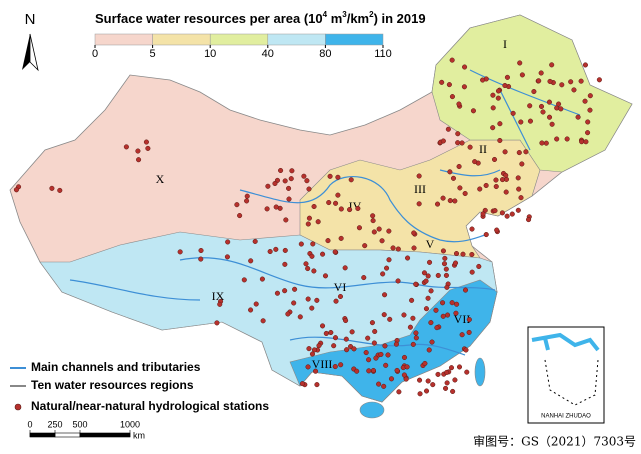  What do you see at coordinates (358, 18) in the screenshot?
I see `title-text: /km` at bounding box center [358, 18].